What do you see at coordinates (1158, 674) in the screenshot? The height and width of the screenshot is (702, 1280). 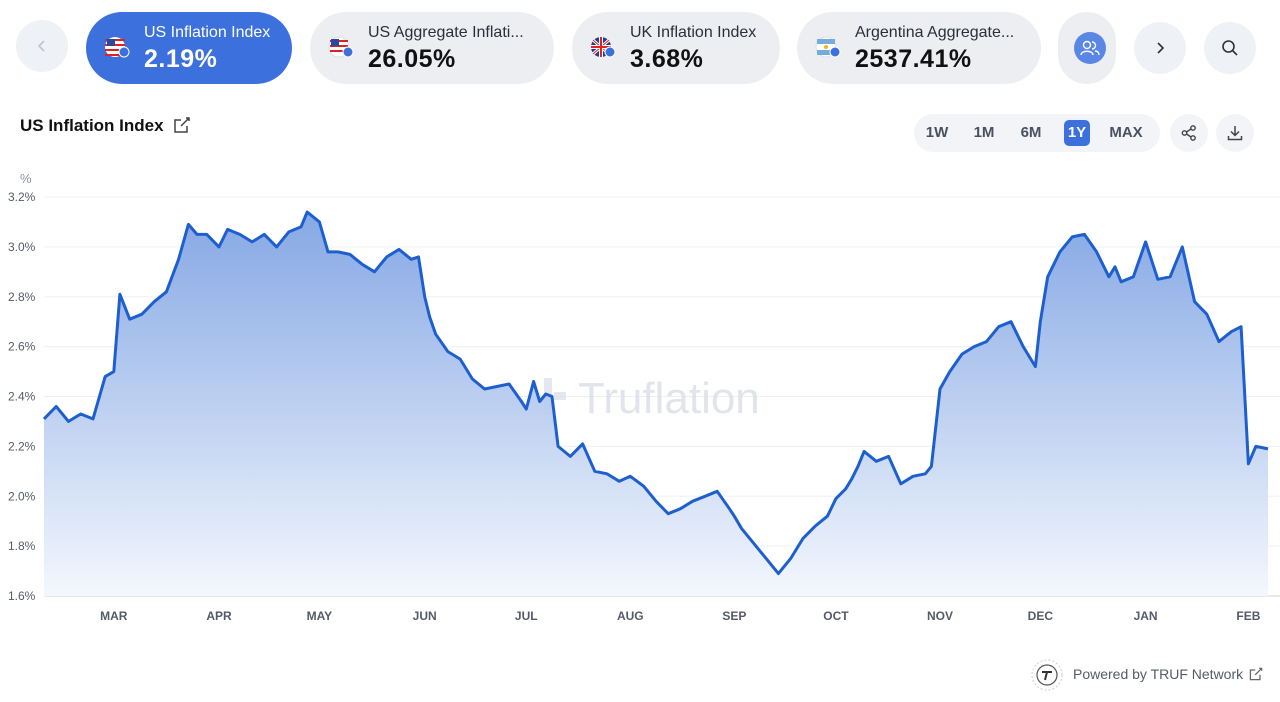 I see `powered-by-text: Powered by TRUF Network` at bounding box center [1158, 674].